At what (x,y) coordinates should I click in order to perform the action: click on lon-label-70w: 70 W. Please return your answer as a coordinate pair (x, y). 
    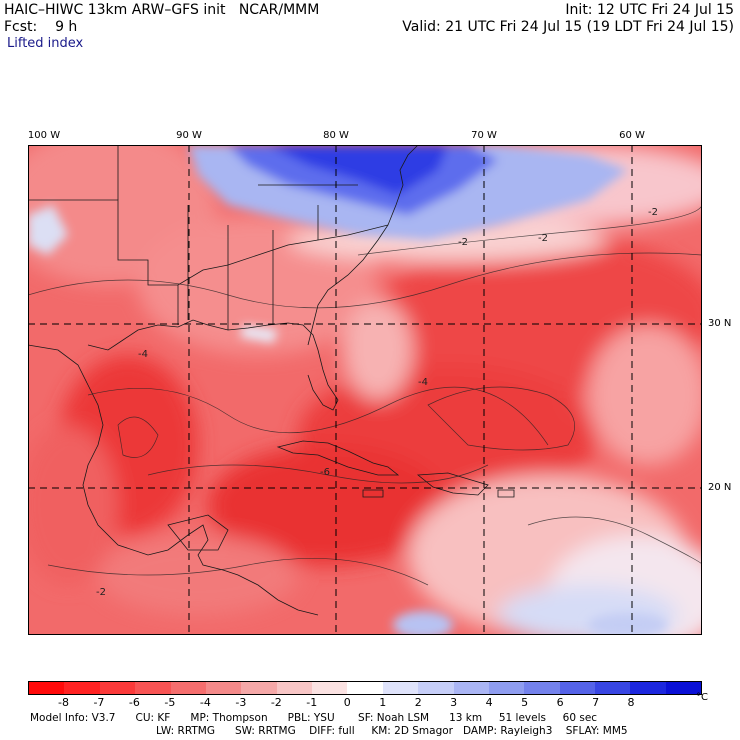
    Looking at the image, I should click on (484, 135).